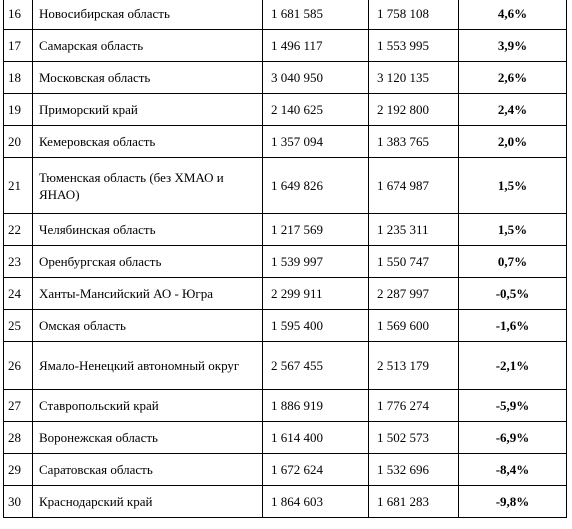 The height and width of the screenshot is (529, 572). I want to click on region: Кемеровская область, so click(147, 141).